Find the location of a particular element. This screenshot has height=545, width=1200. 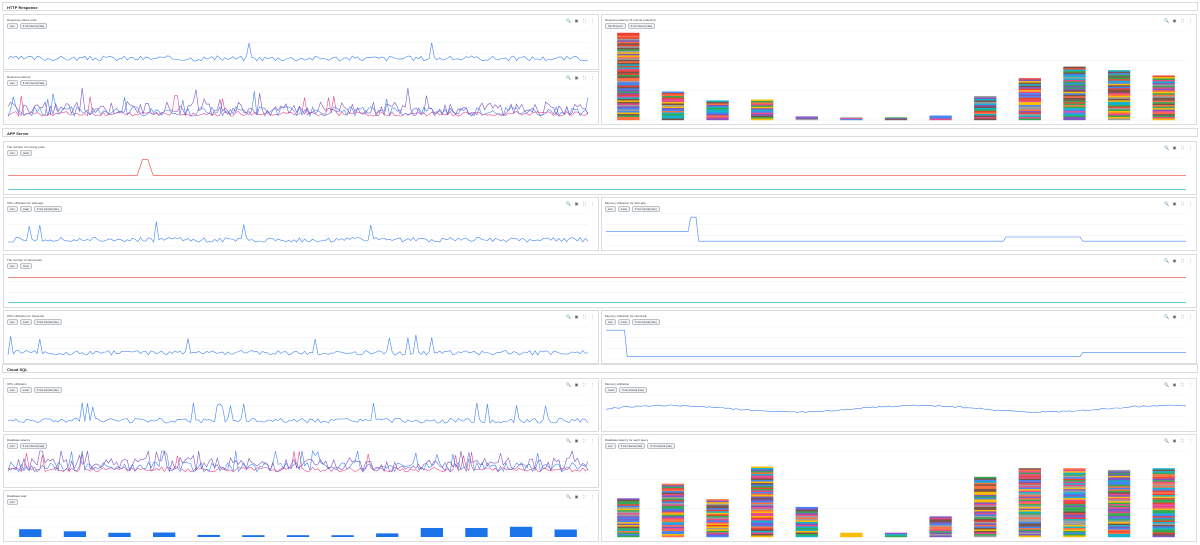

section-app-header: APP Server is located at coordinates (600, 132).